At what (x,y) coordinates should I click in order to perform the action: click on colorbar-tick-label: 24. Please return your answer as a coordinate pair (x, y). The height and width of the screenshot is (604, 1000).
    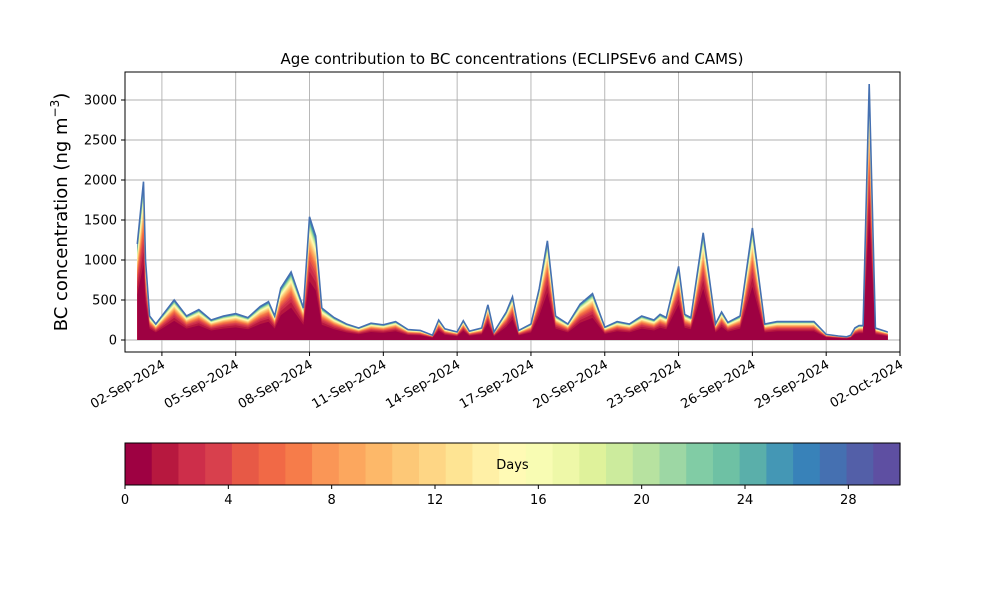
    Looking at the image, I should click on (745, 500).